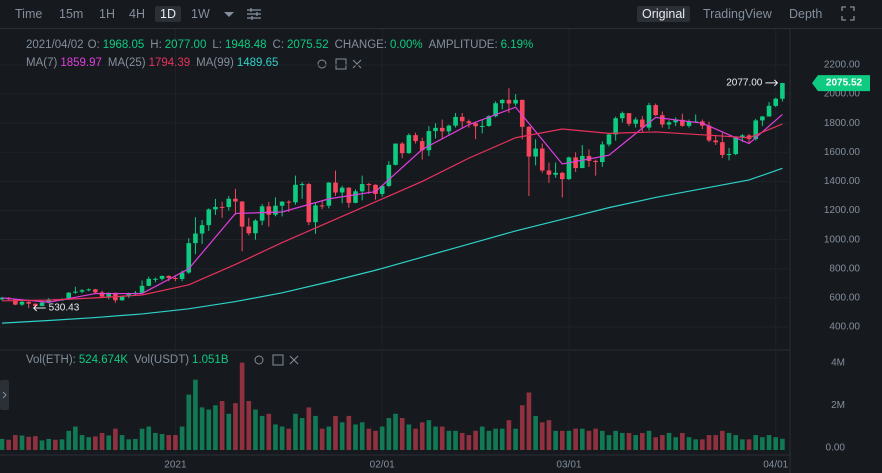 The image size is (882, 473). Describe the element at coordinates (200, 14) in the screenshot. I see `interval-tab: 1W` at that location.